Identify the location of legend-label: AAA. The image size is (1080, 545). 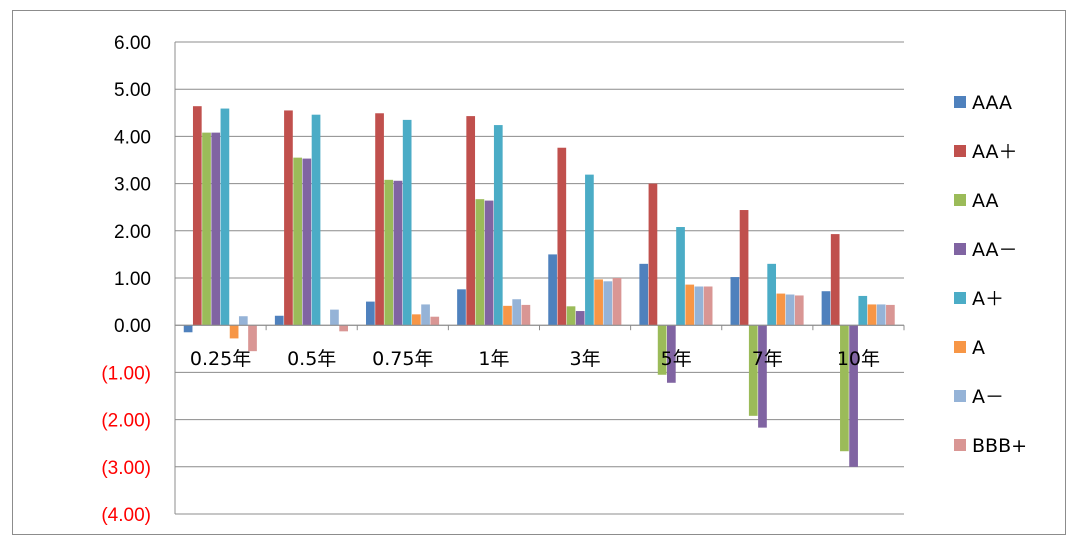
(992, 103).